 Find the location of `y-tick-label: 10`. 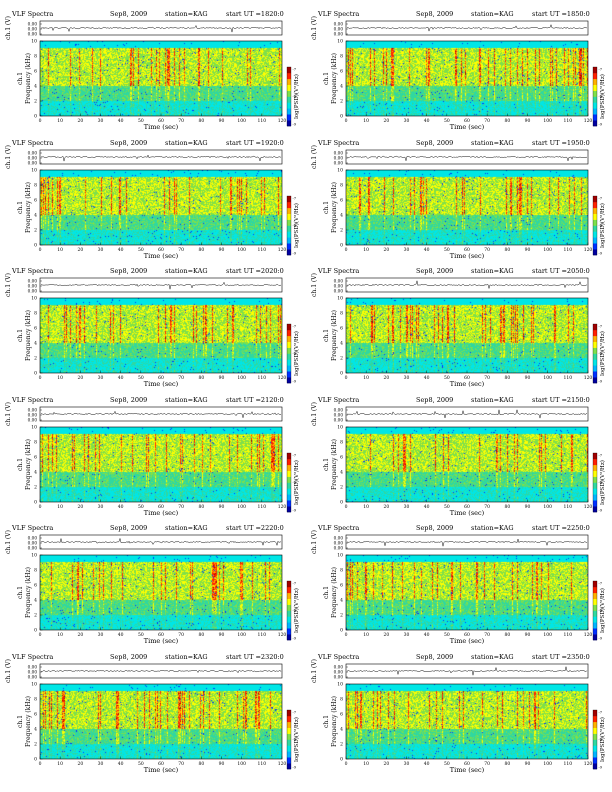

y-tick-label: 10 is located at coordinates (34, 42).